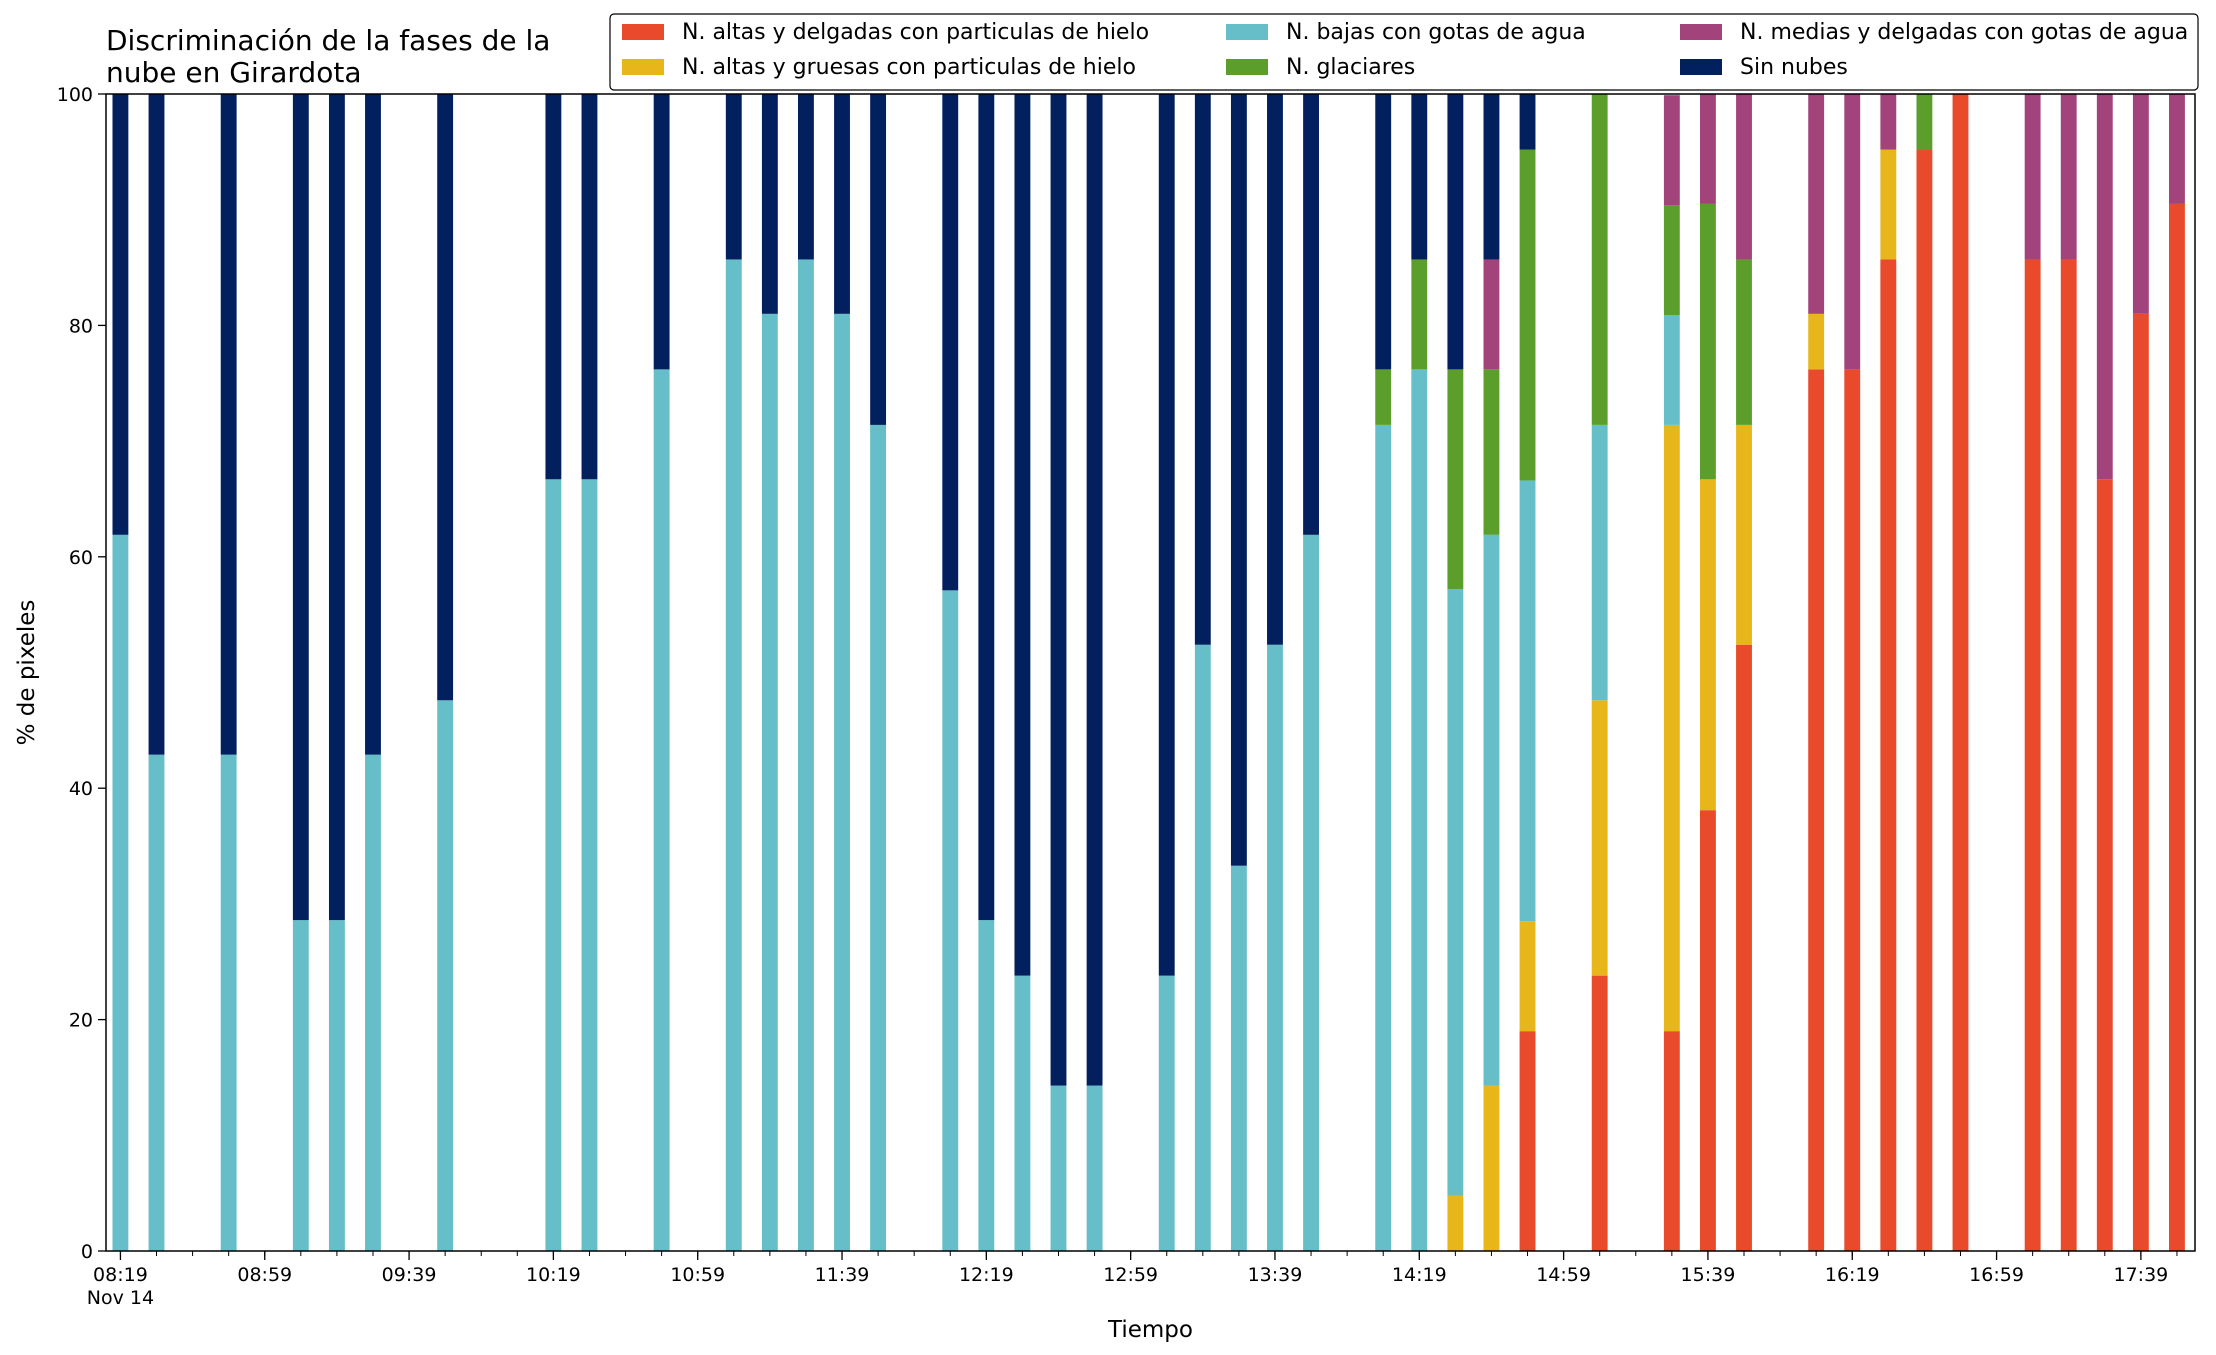  I want to click on x-tick-label: 15:39, so click(1708, 1275).